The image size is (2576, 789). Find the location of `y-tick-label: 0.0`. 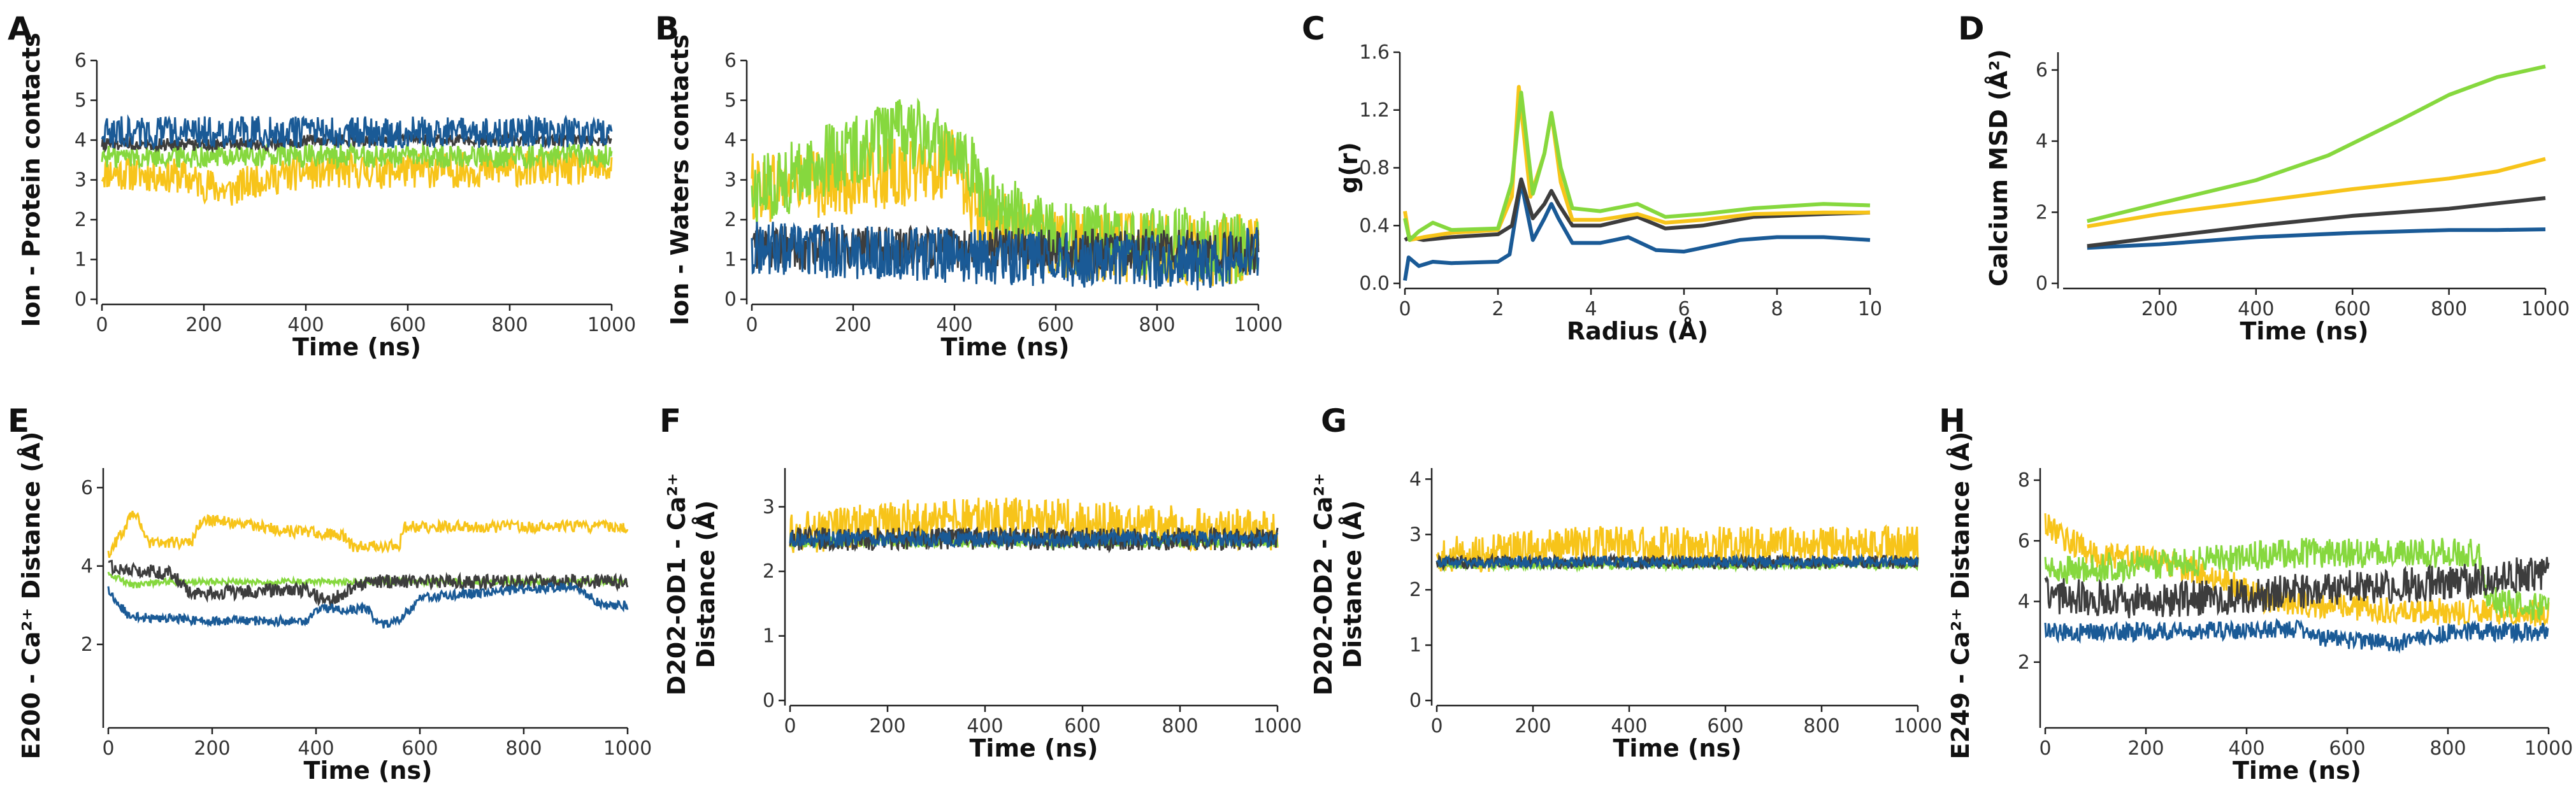

y-tick-label: 0.0 is located at coordinates (1374, 284).